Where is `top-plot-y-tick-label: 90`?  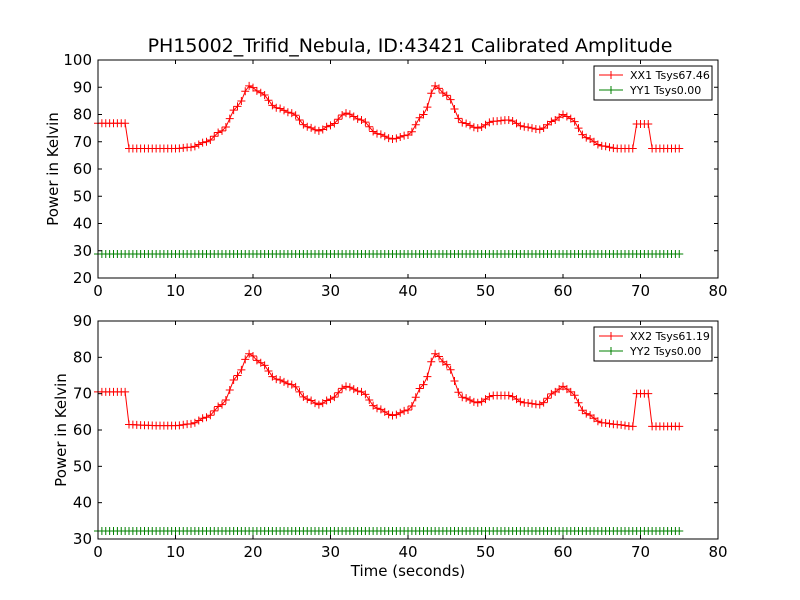
top-plot-y-tick-label: 90 is located at coordinates (82, 87).